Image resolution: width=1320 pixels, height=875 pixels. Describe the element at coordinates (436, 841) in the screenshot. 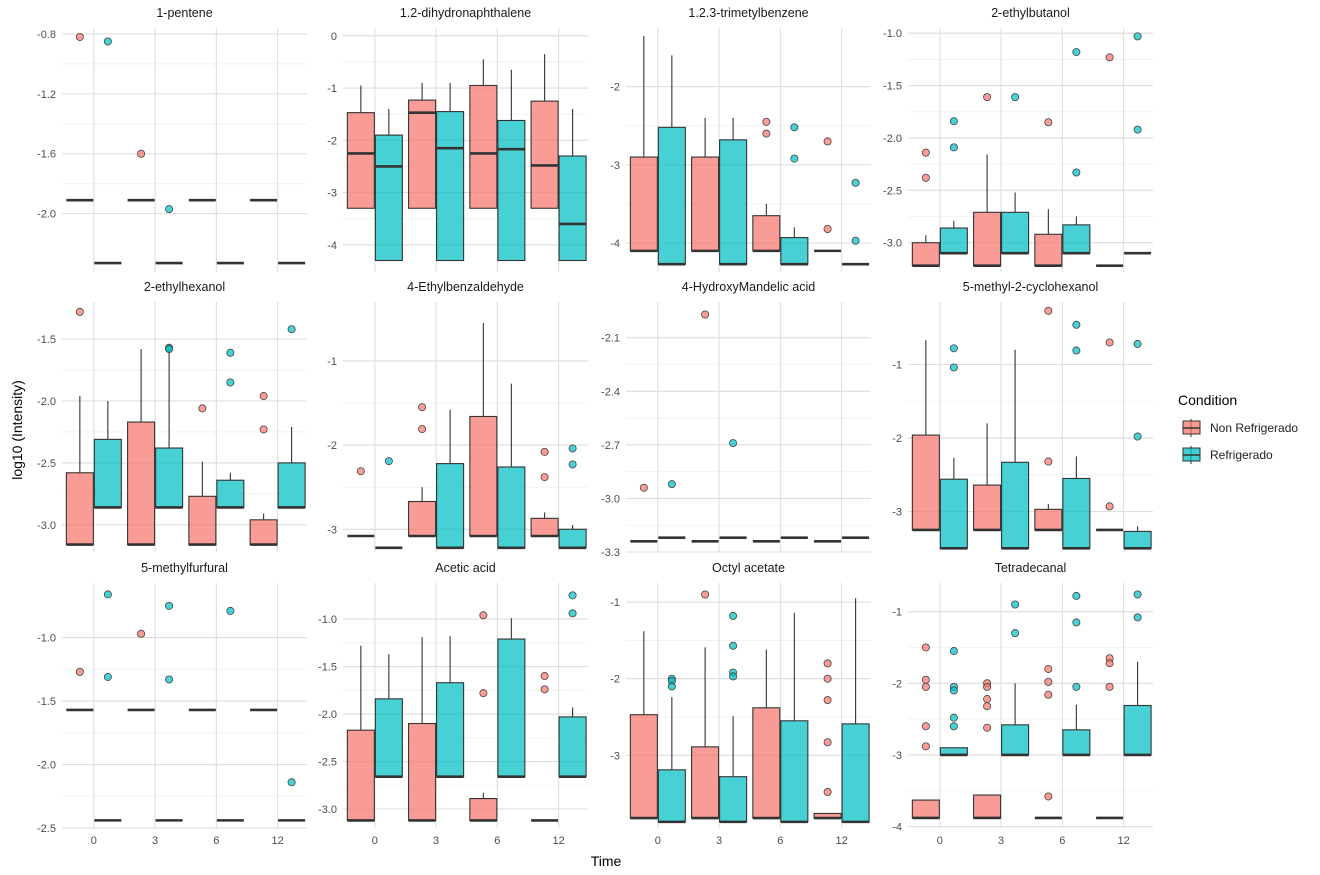

I see `x-tick-label: 3` at that location.